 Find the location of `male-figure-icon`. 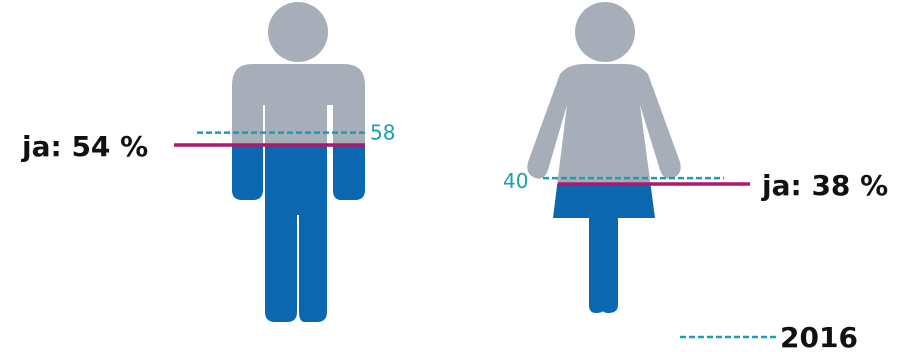

male-figure-icon is located at coordinates (298, 162).